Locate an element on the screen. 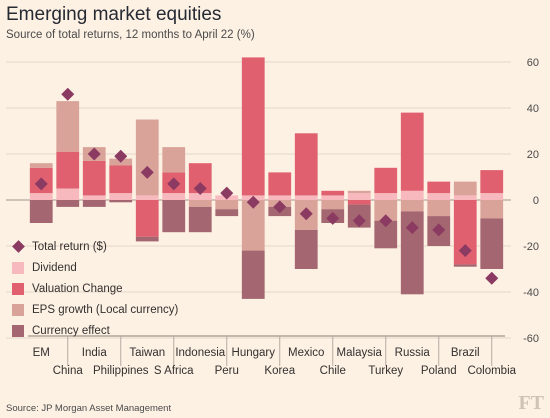 Image resolution: width=550 pixels, height=418 pixels. x-tick-label: Brazil is located at coordinates (465, 353).